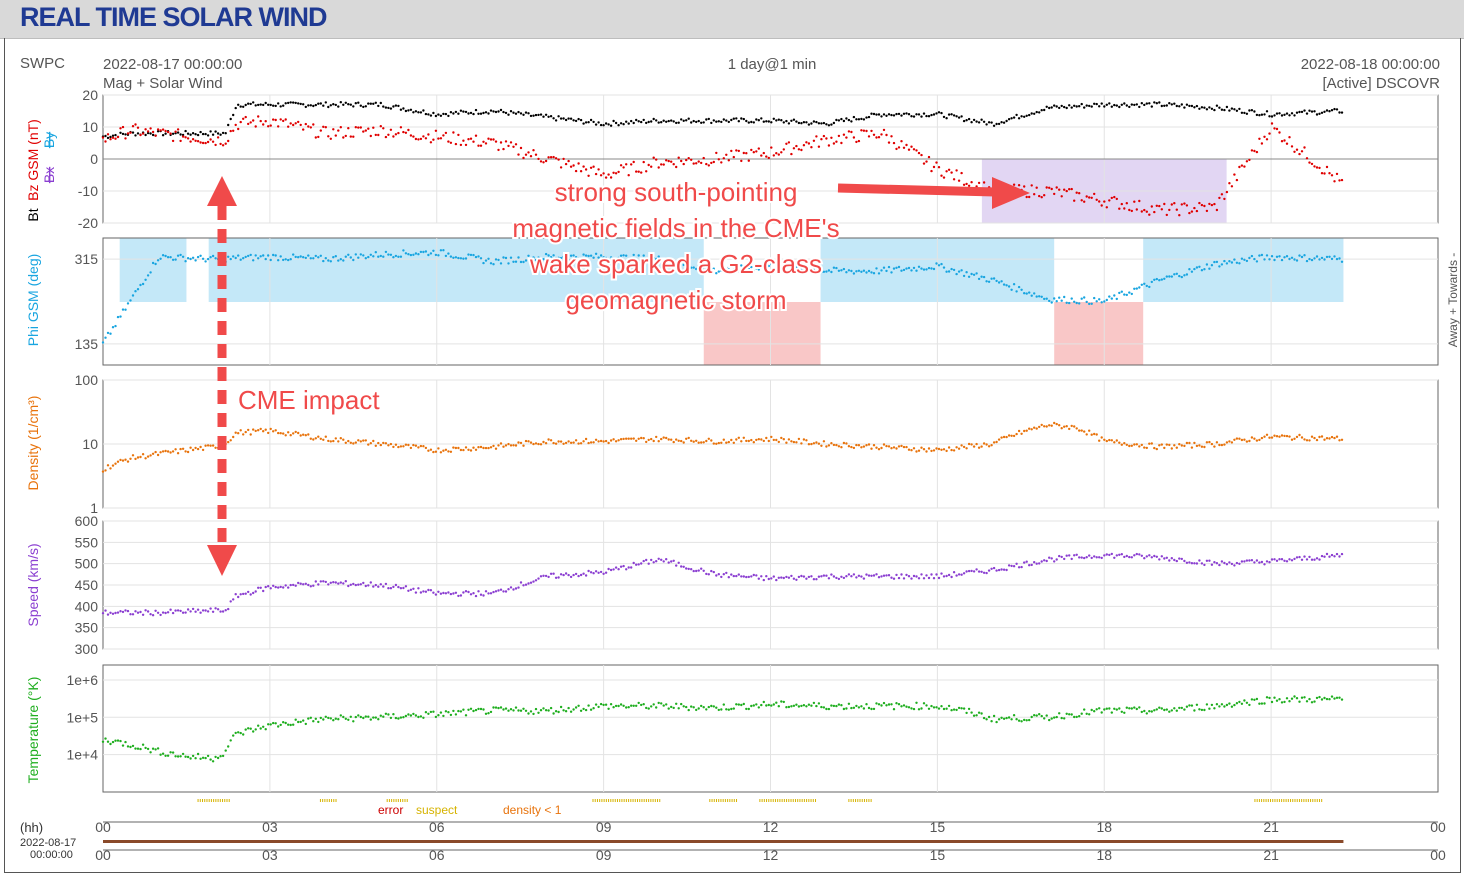  I want to click on annotation-line-2: magnetic fields in the CME's, so click(675, 228).